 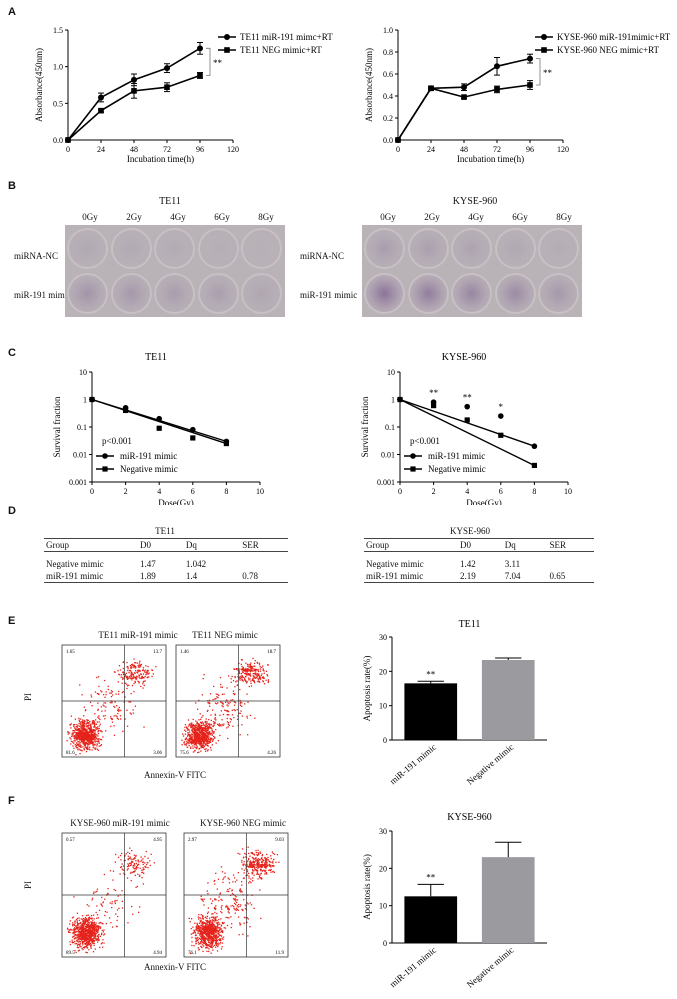 What do you see at coordinates (12, 621) in the screenshot?
I see `panel-label-e: E` at bounding box center [12, 621].